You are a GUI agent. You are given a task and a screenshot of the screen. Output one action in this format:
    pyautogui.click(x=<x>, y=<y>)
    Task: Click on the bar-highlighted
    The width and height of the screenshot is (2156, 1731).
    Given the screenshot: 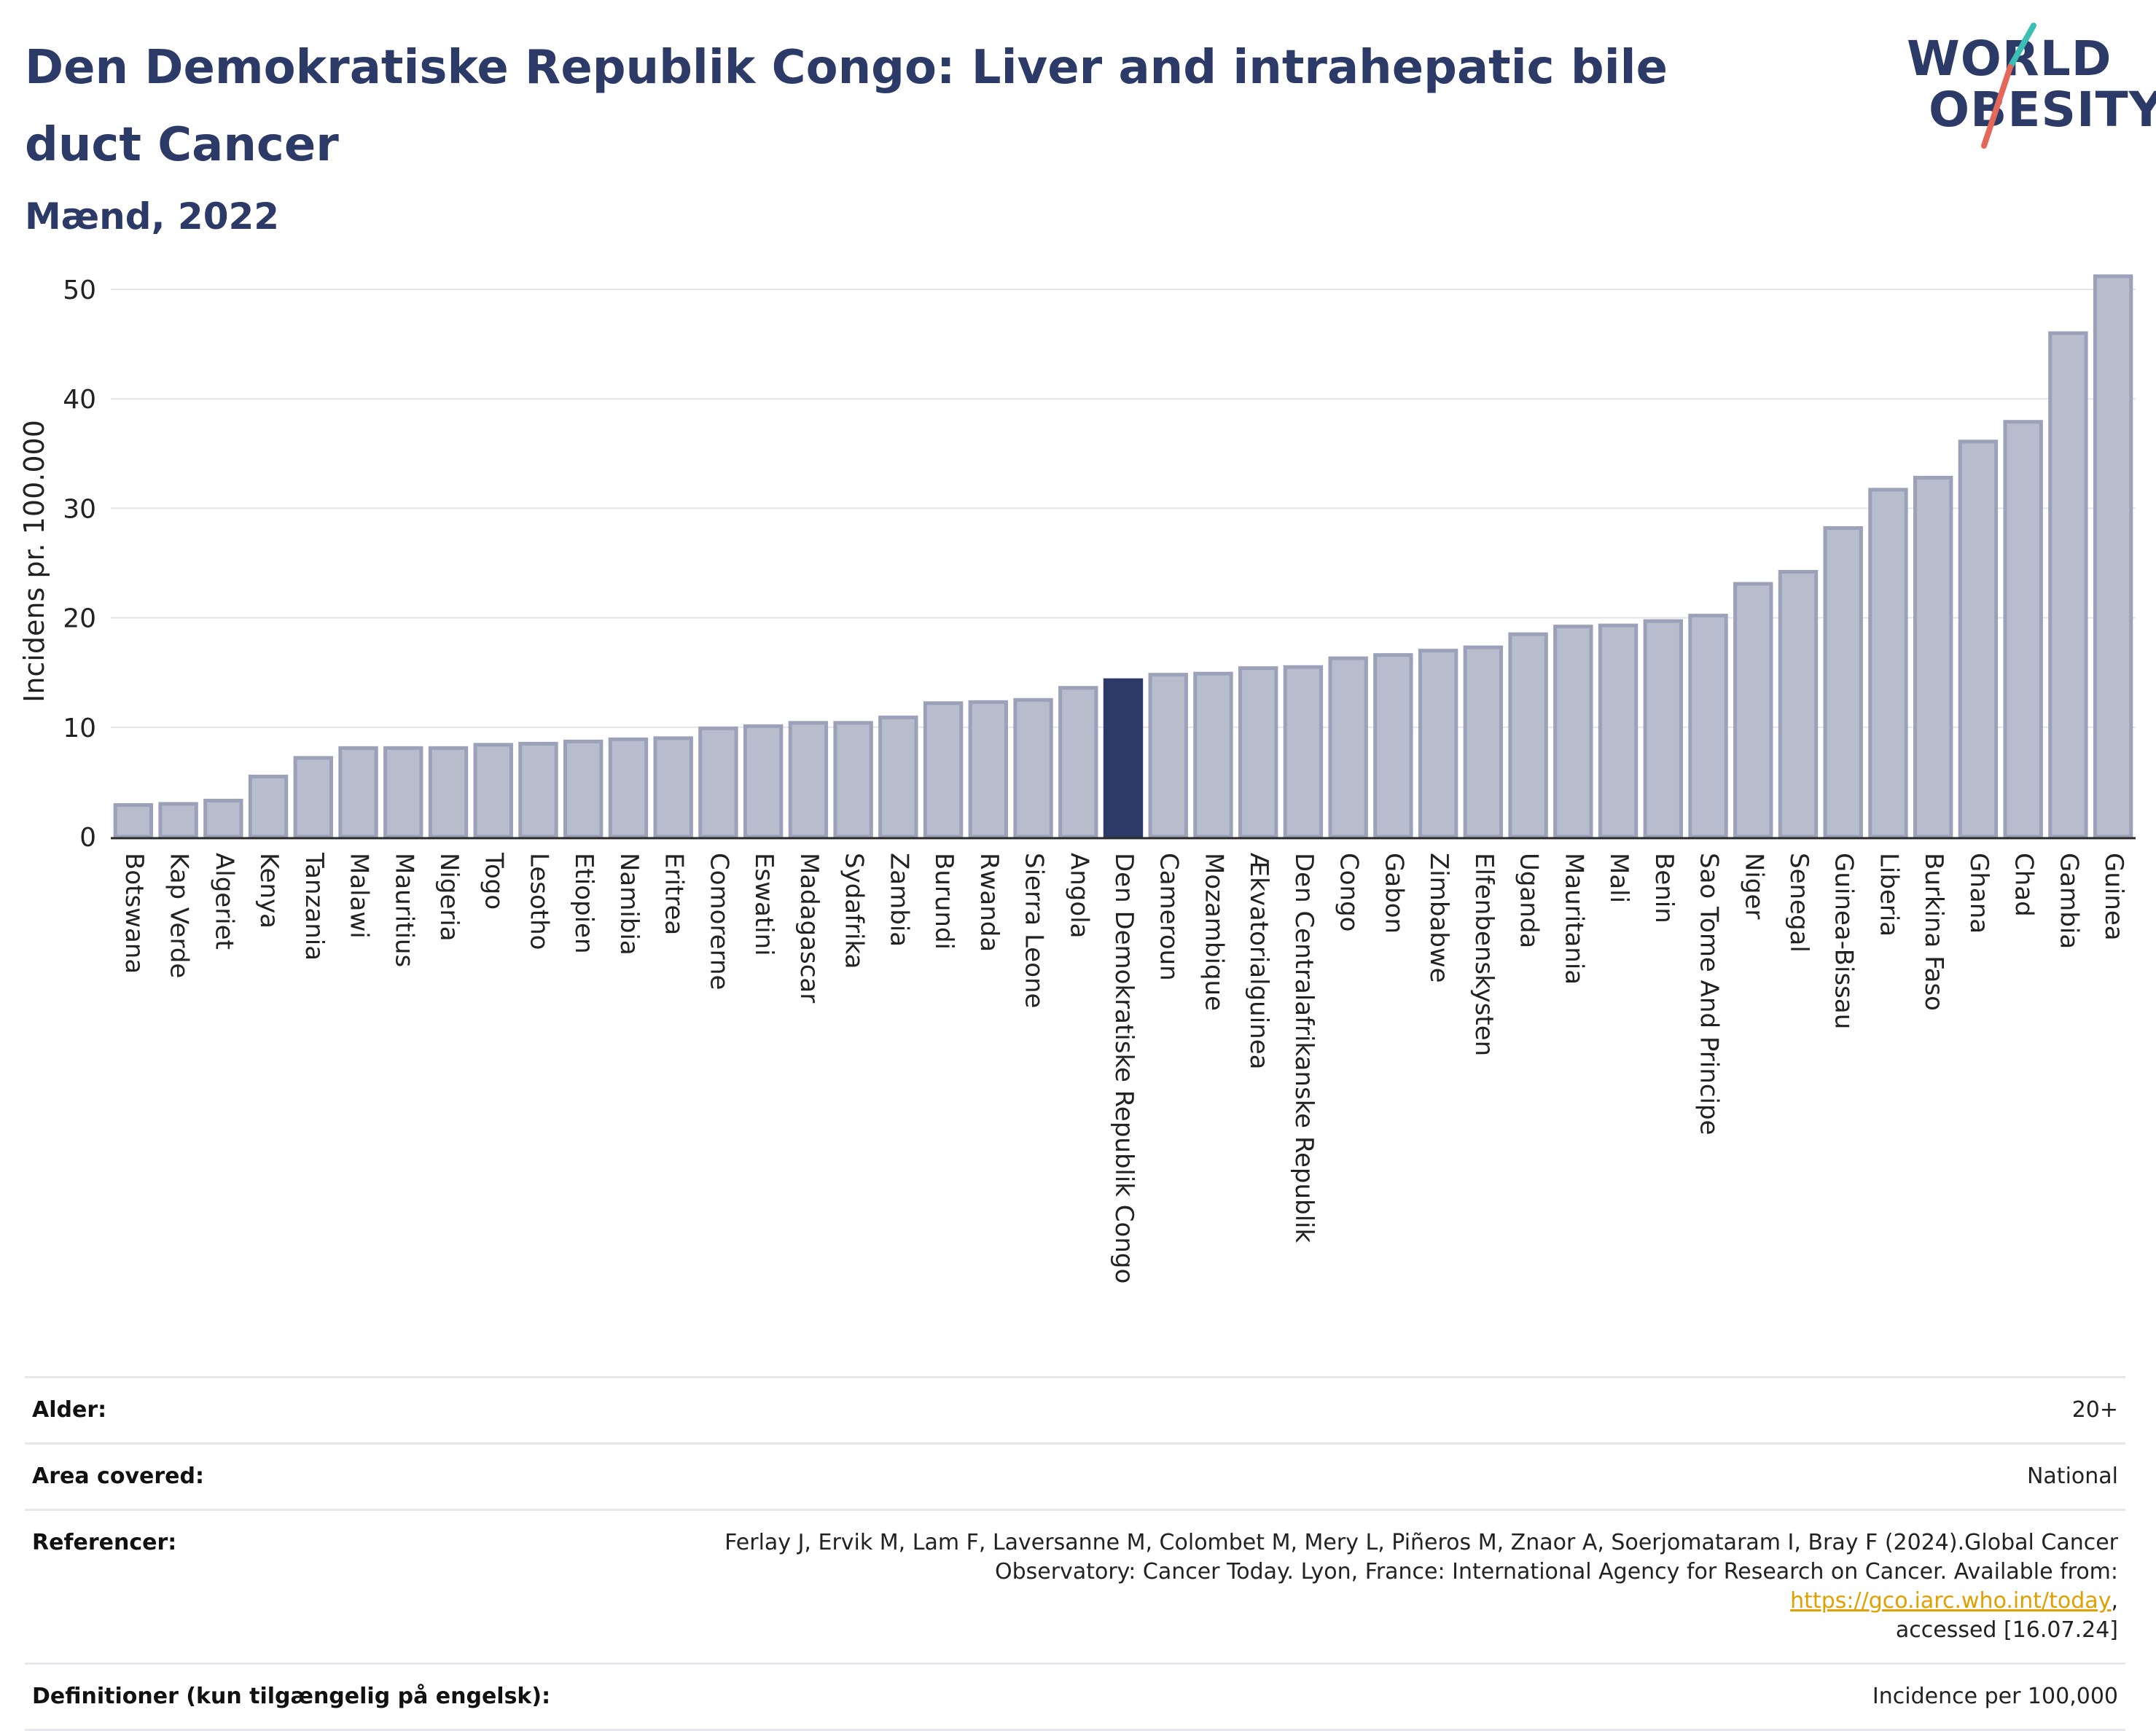 What is the action you would take?
    pyautogui.click(x=1124, y=758)
    